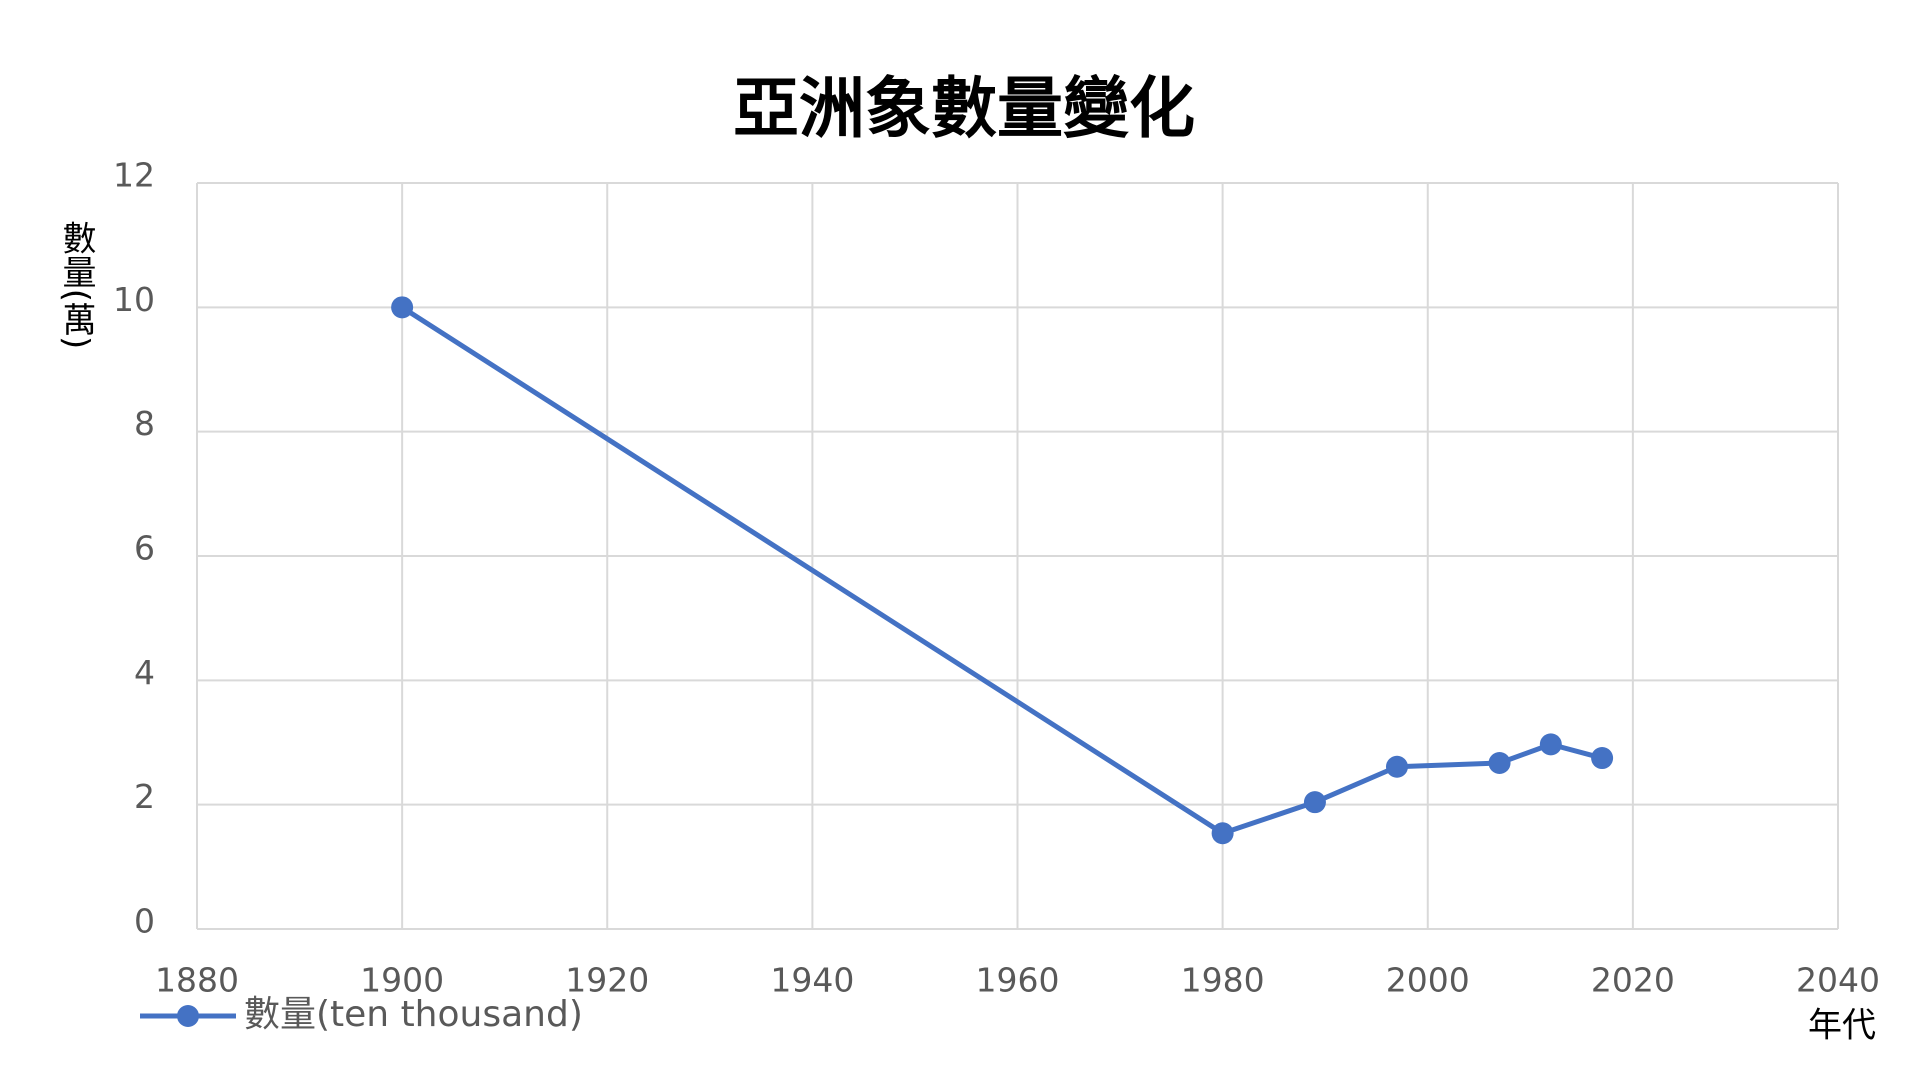  What do you see at coordinates (76, 285) in the screenshot?
I see `y-axis-label: 數量(萬)` at bounding box center [76, 285].